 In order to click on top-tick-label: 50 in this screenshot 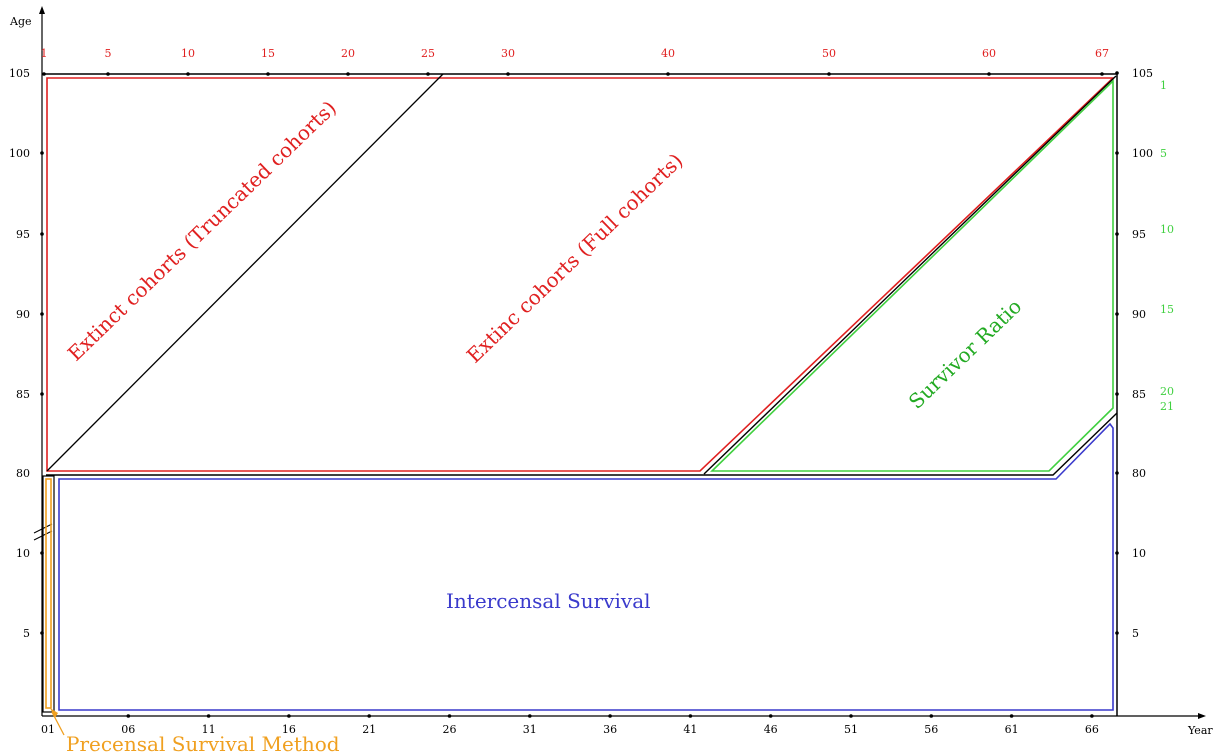, I will do `click(829, 53)`.